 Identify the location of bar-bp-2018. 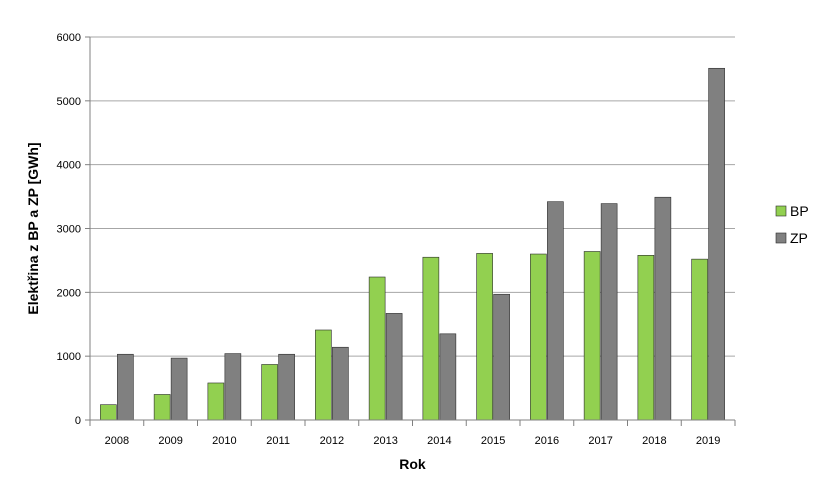
(646, 338).